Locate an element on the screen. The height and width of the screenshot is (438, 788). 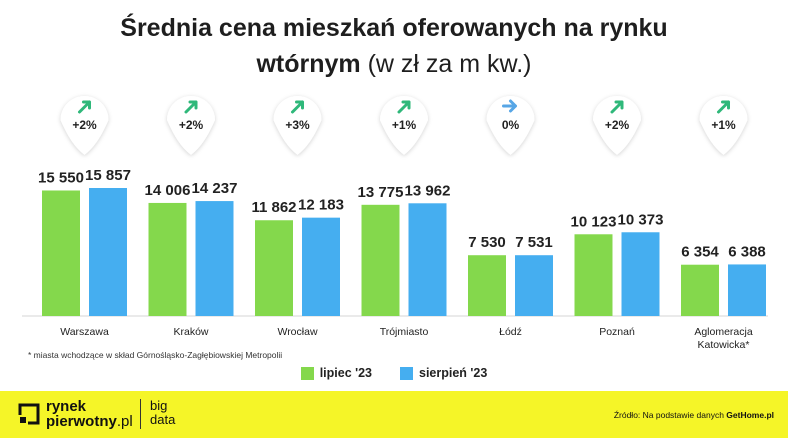
bar-value-label: 12 183 is located at coordinates (321, 205).